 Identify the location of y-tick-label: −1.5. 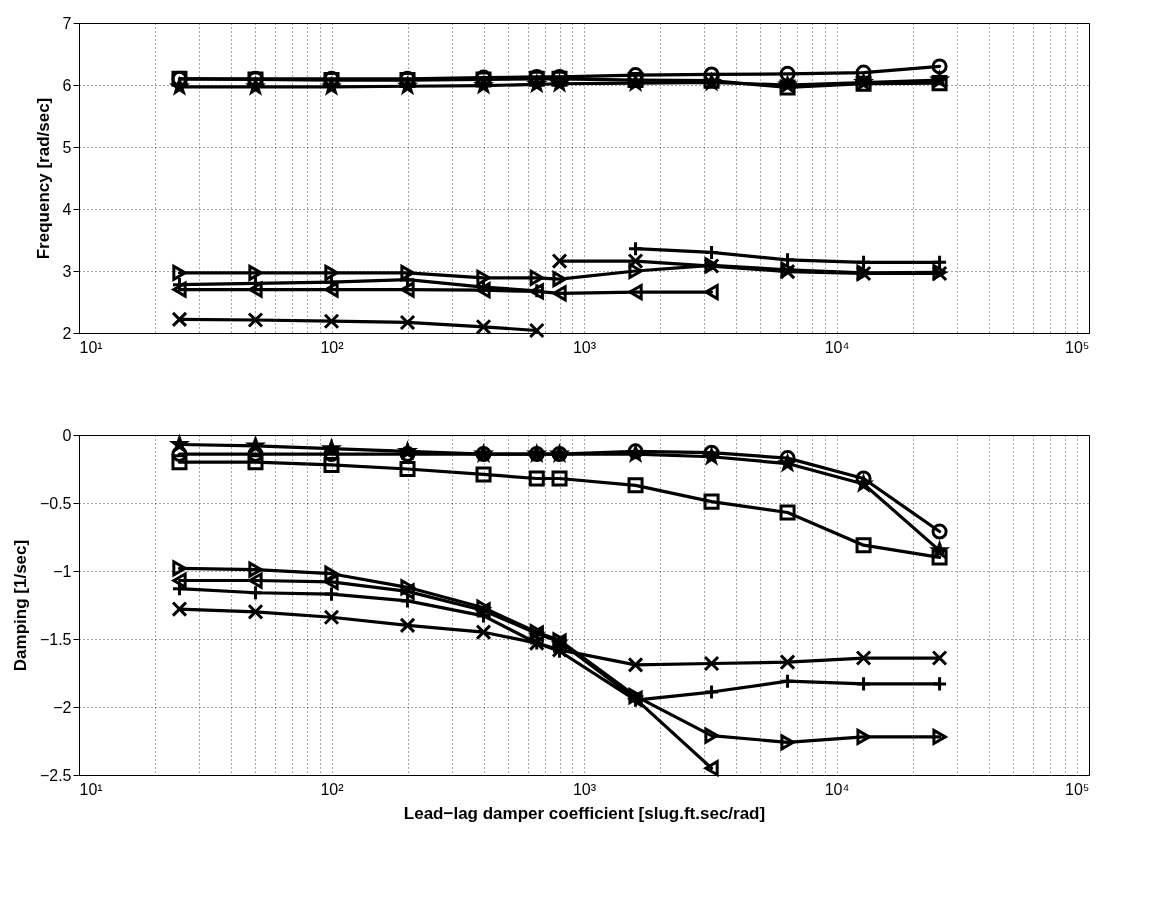
(55, 639).